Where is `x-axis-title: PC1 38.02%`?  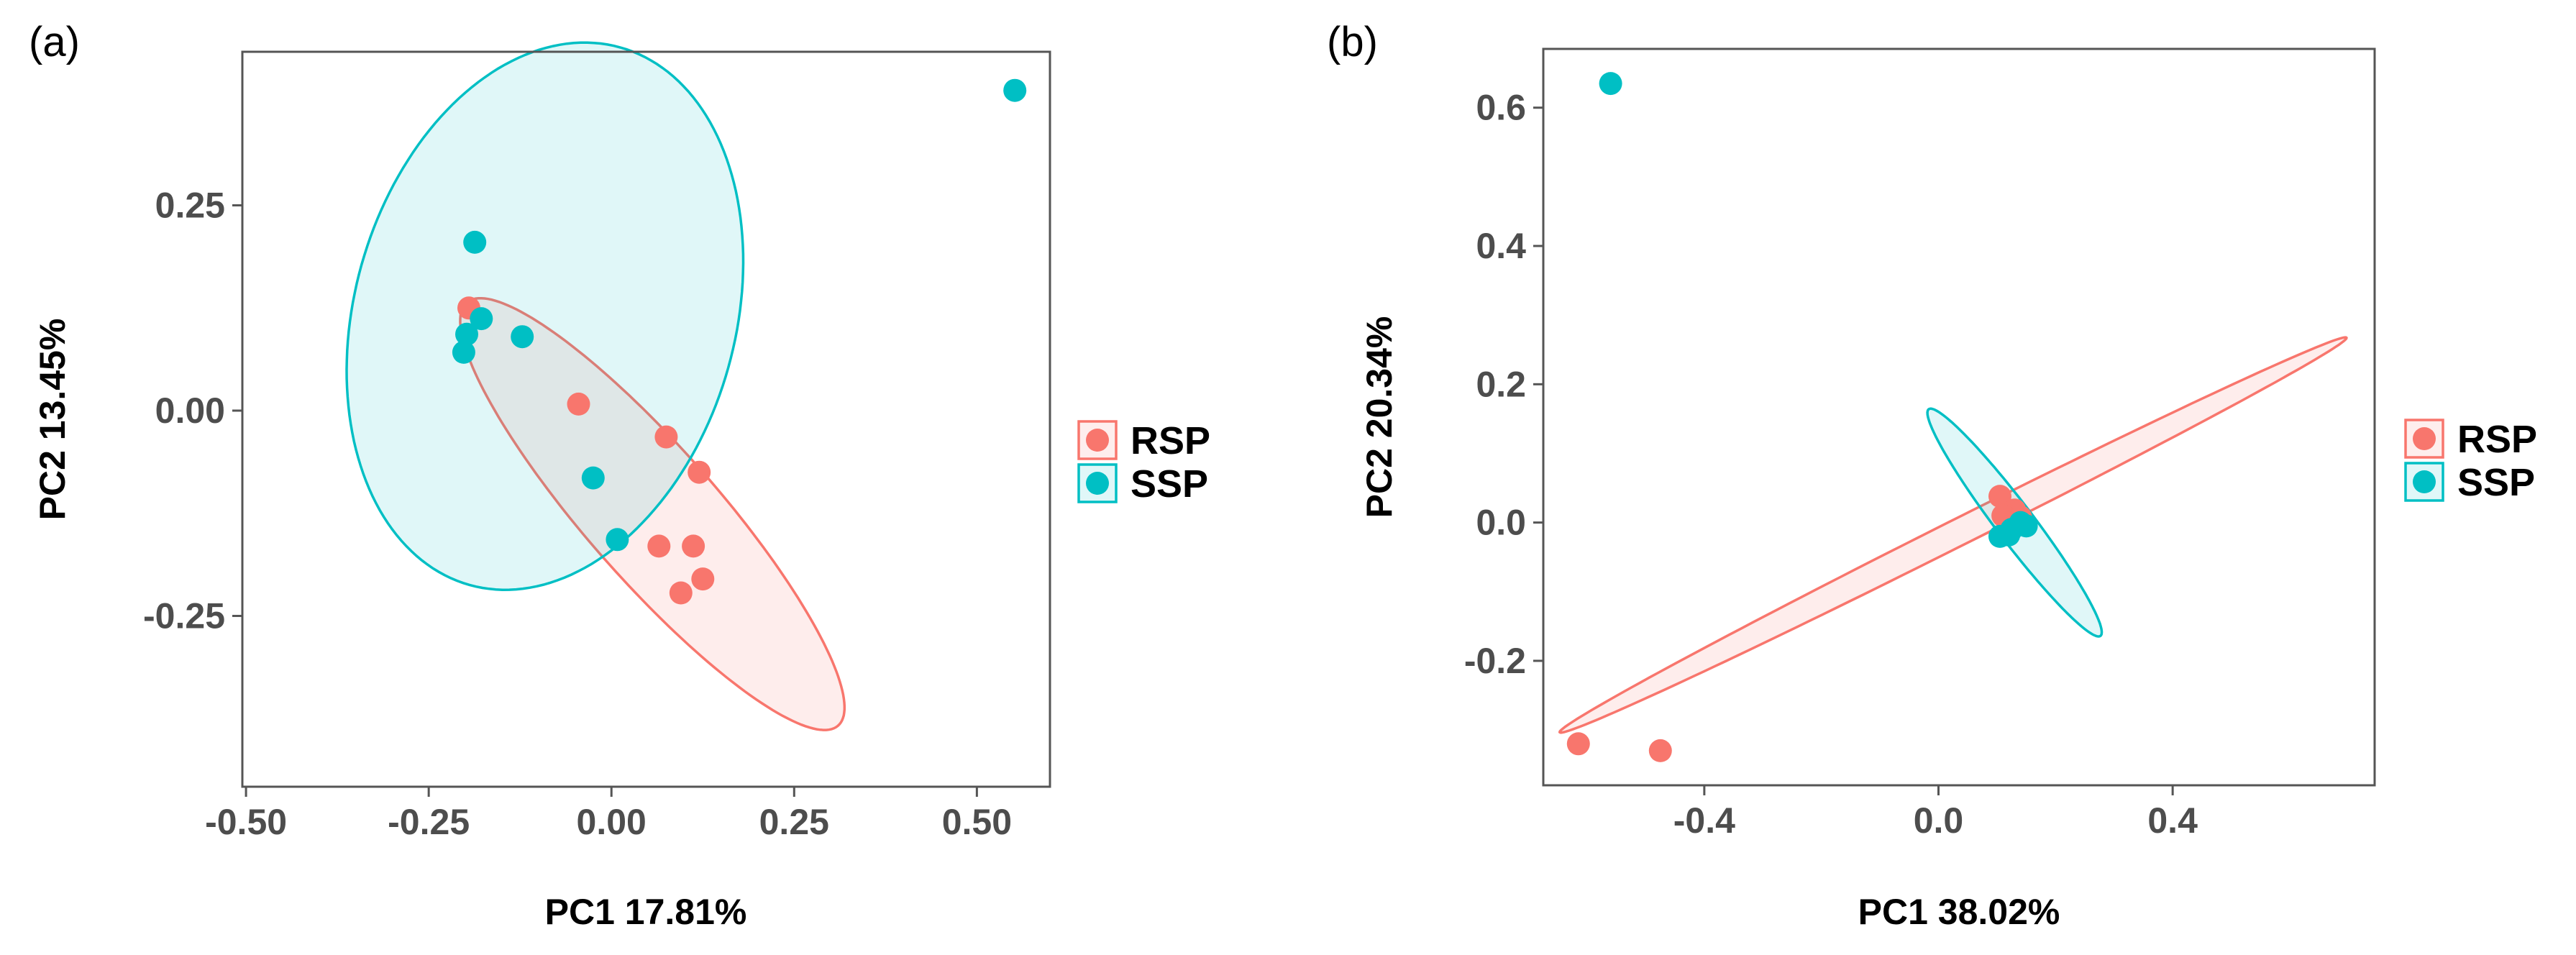
x-axis-title: PC1 38.02% is located at coordinates (1959, 912).